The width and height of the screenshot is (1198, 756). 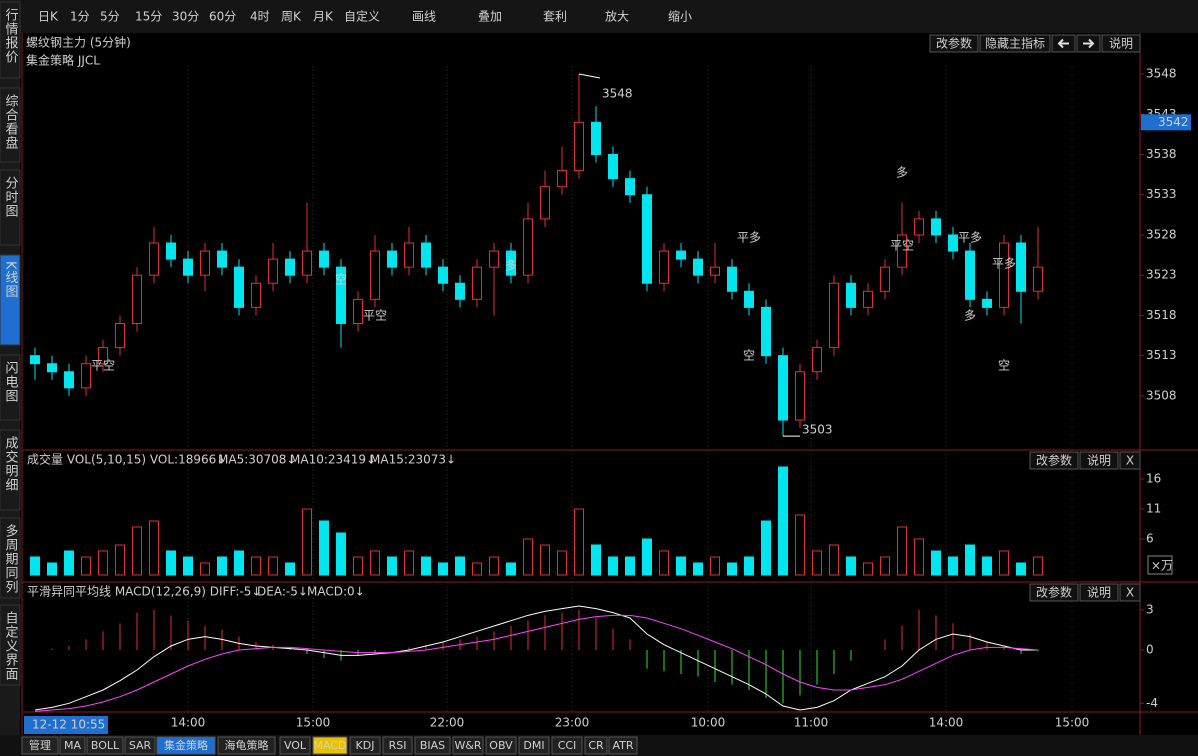 I want to click on toolbar-button: 画线, so click(x=424, y=17).